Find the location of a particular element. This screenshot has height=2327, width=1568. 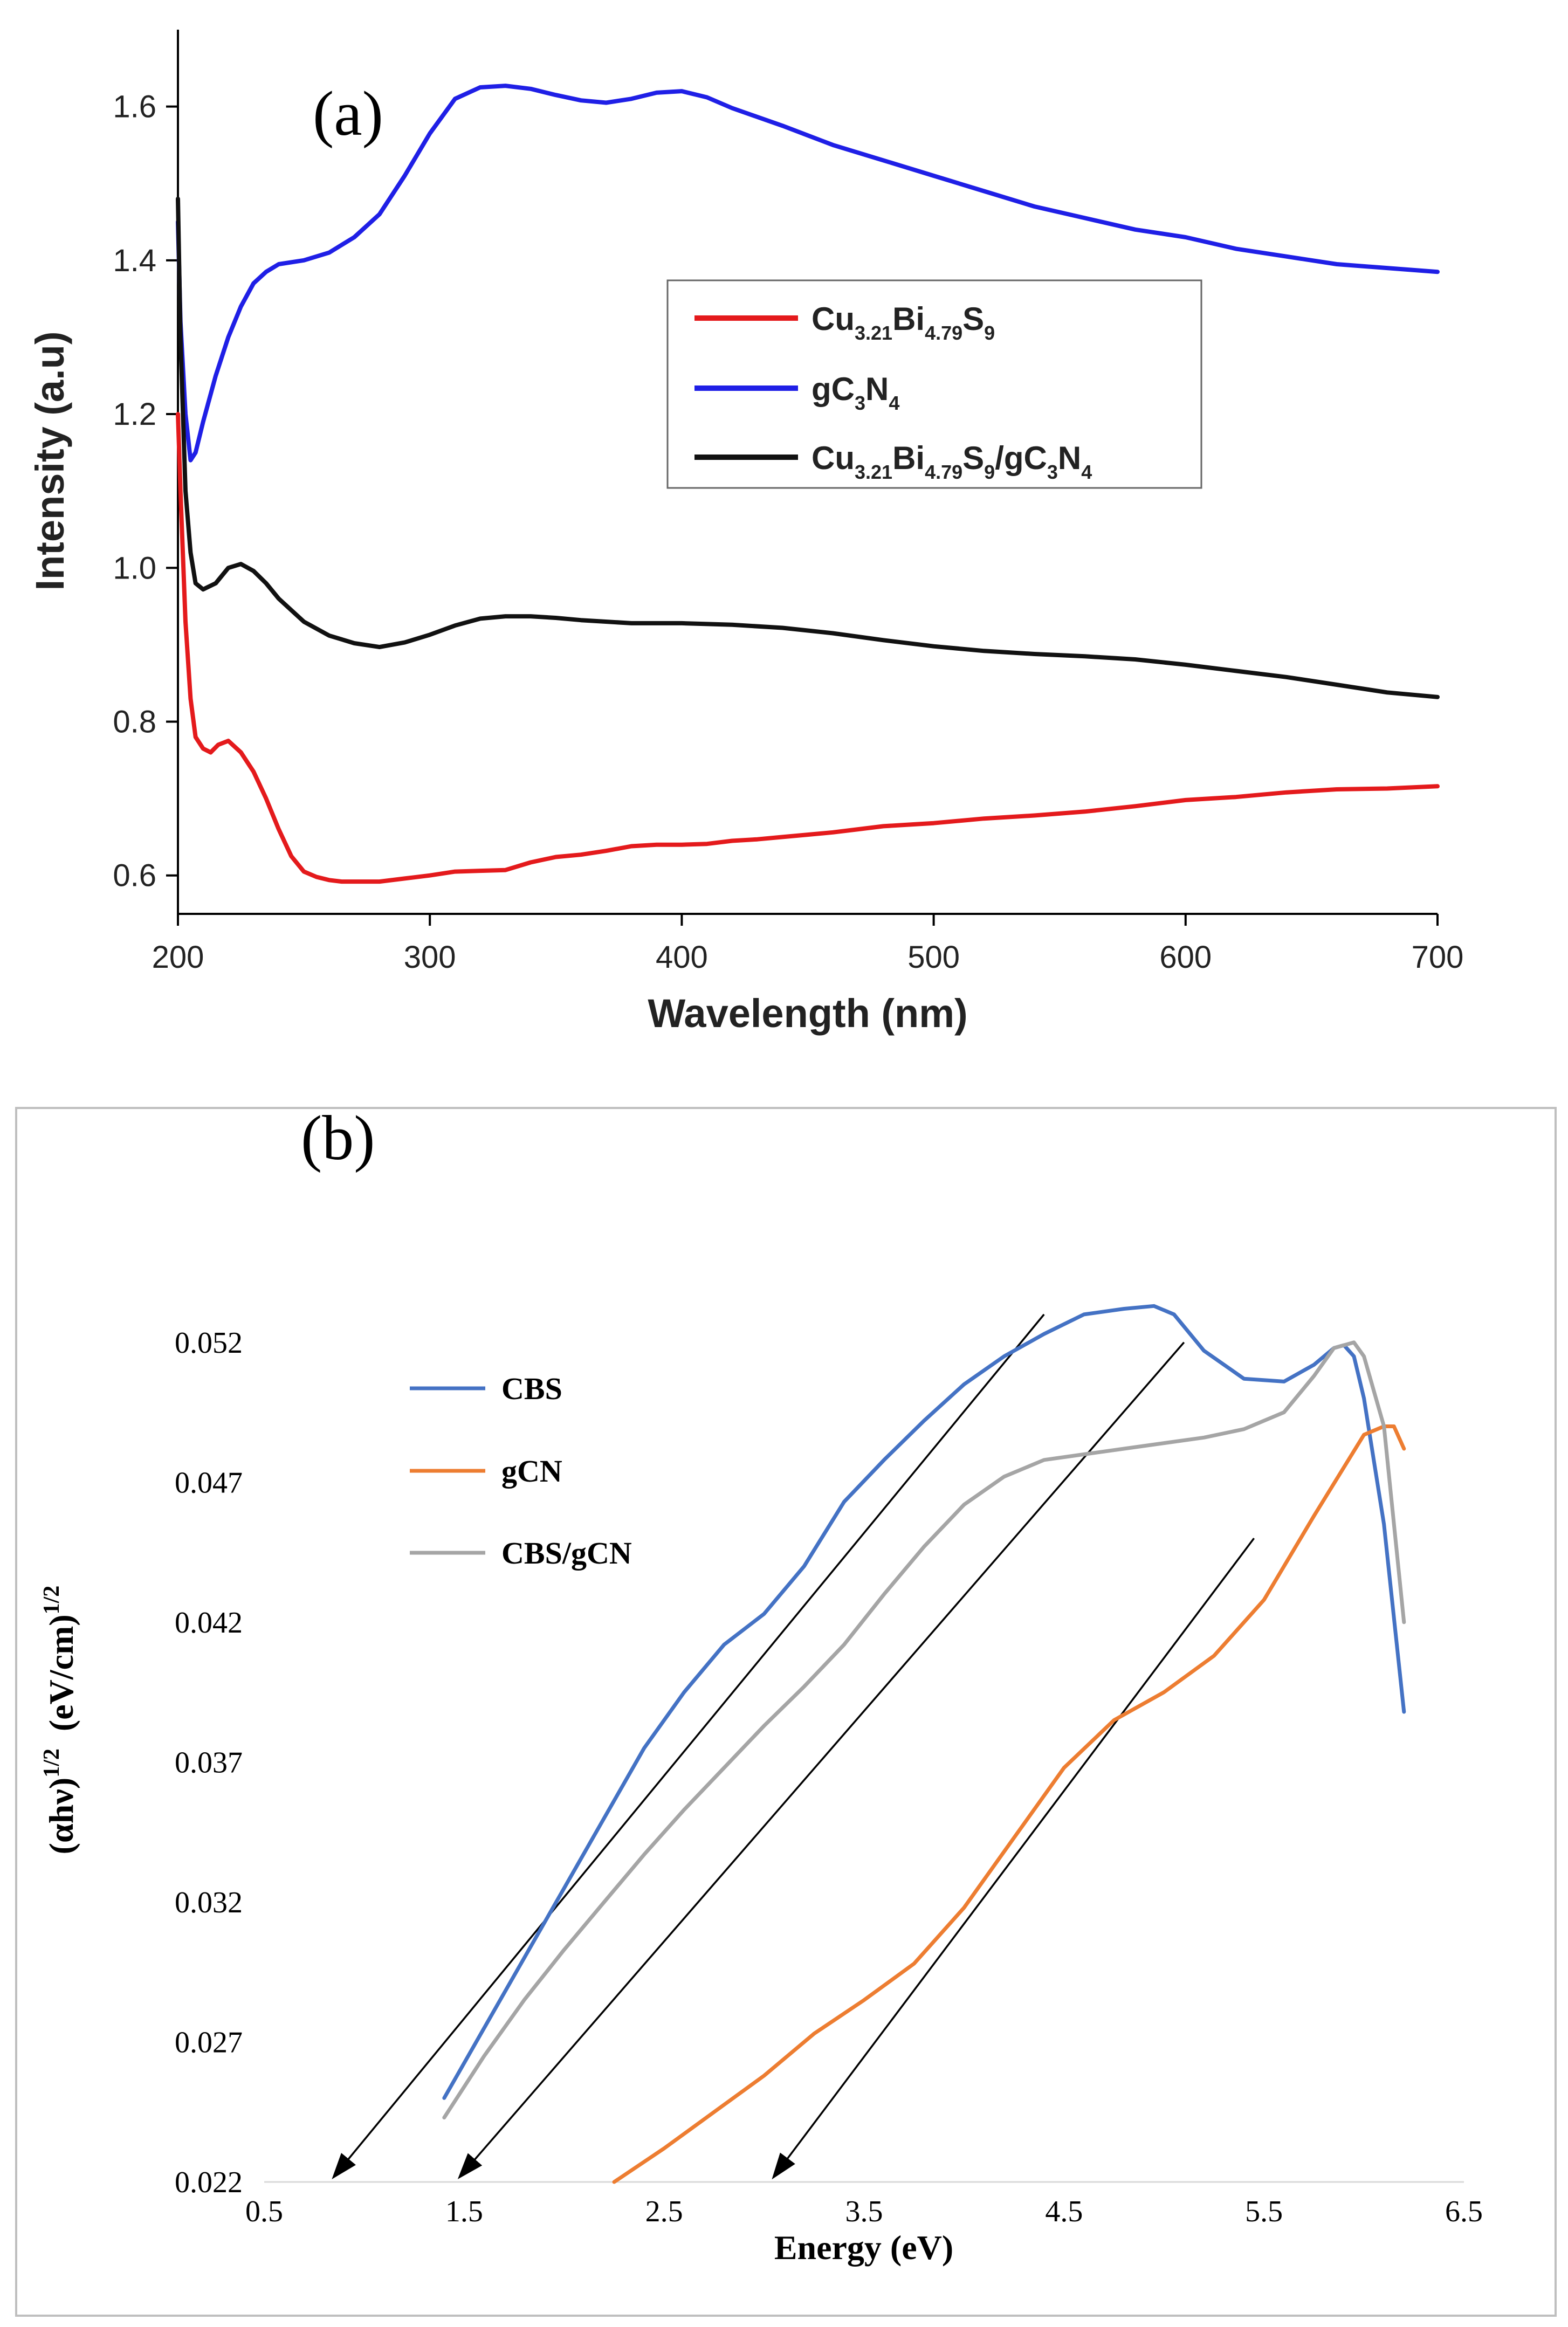

panel-a-legend-box is located at coordinates (934, 384).